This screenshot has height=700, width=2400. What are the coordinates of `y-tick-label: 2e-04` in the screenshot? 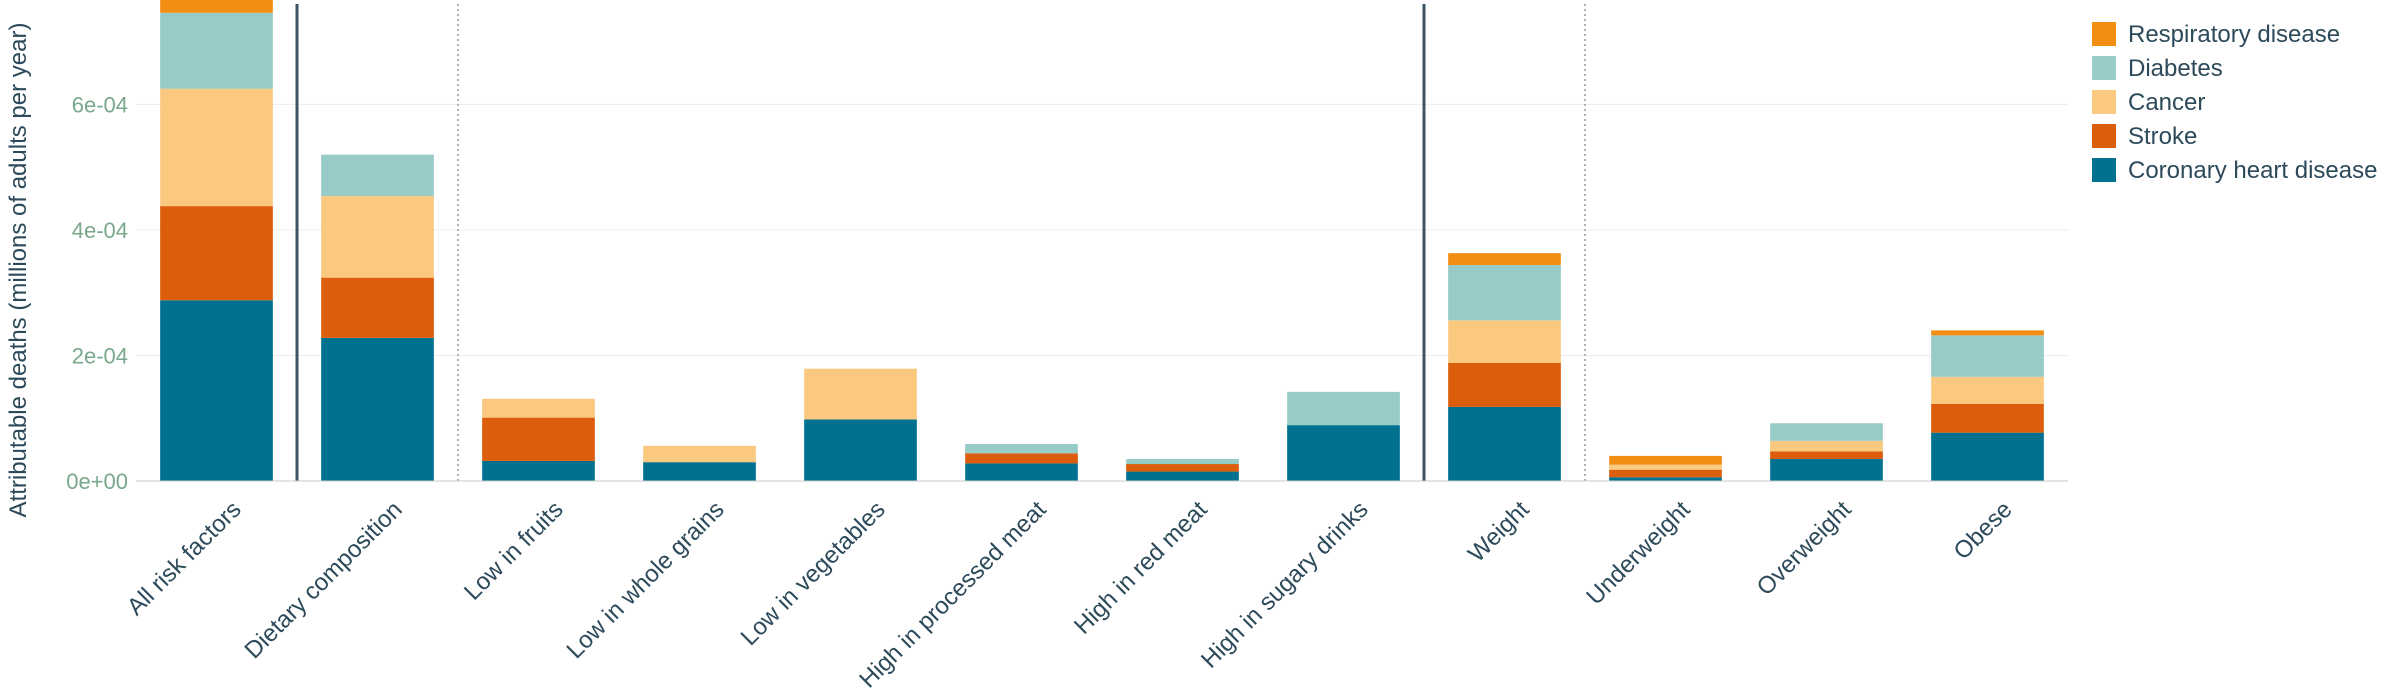 It's located at (100, 355).